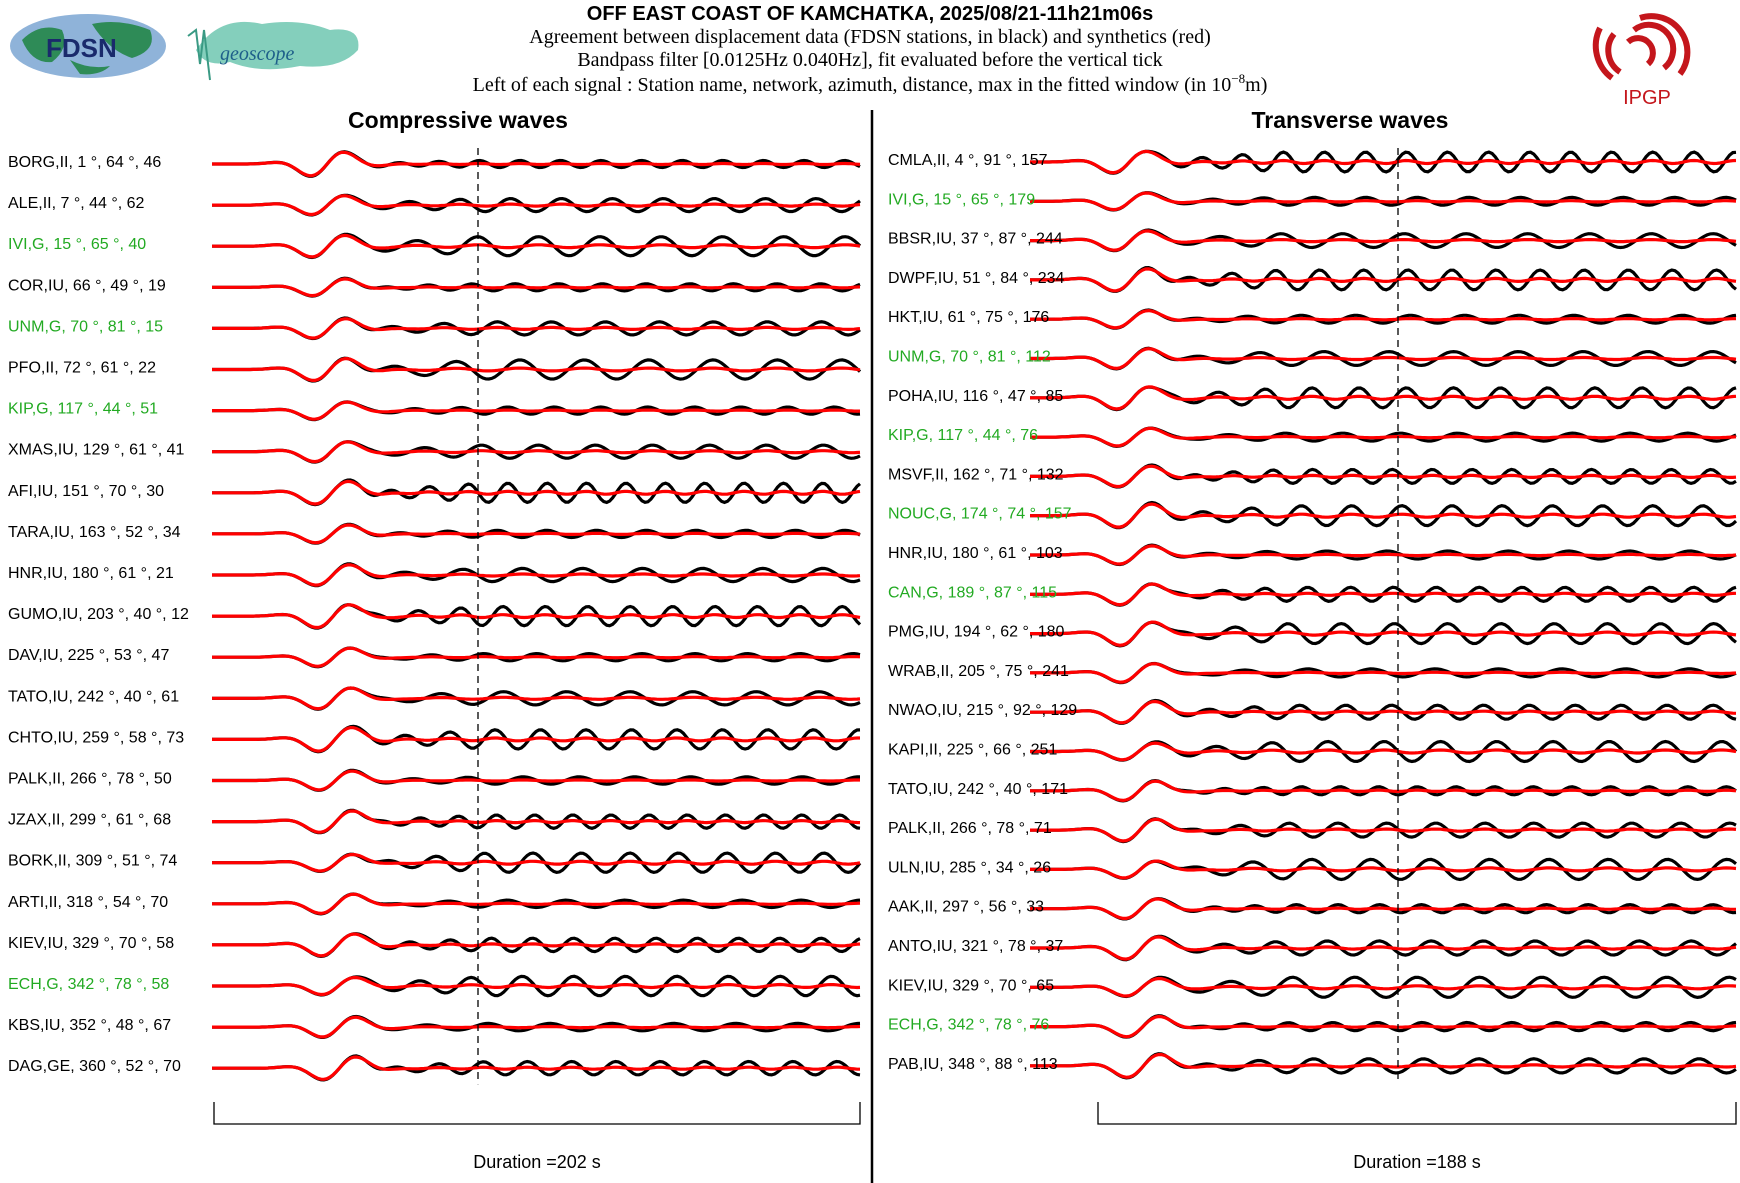  Describe the element at coordinates (83, 409) in the screenshot. I see `station-label: KIP,G, 117 °, 44 °, 51` at that location.